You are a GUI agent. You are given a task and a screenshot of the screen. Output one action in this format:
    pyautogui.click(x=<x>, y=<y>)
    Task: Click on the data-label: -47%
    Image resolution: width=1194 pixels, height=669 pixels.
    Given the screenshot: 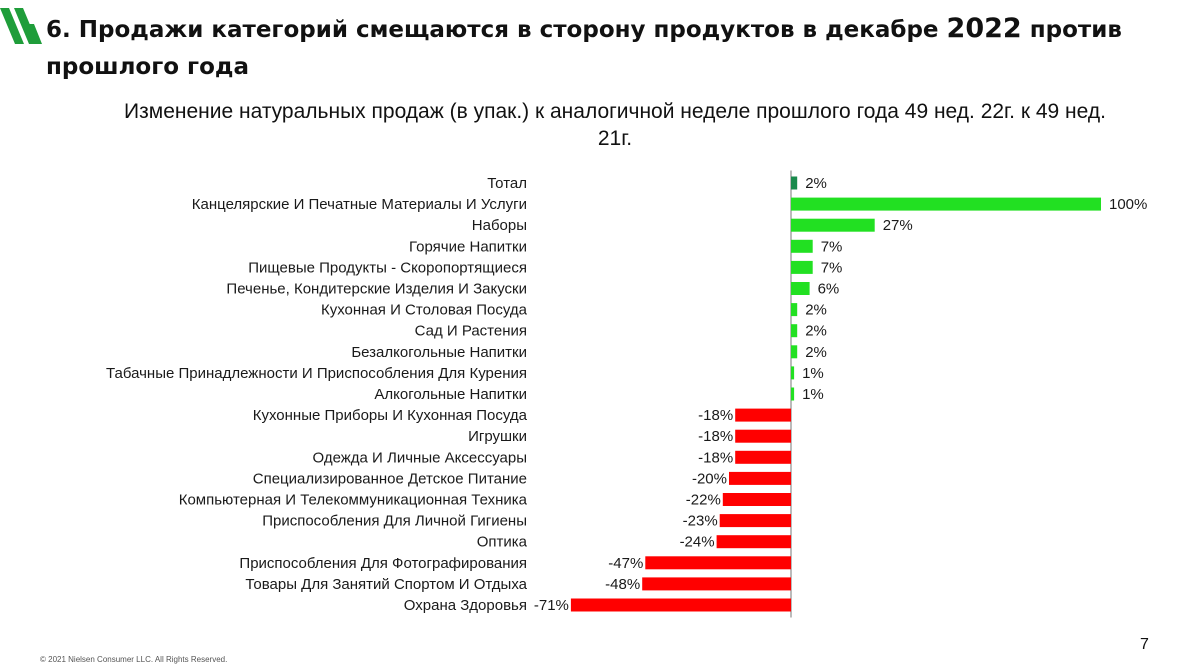 What is the action you would take?
    pyautogui.click(x=625, y=563)
    